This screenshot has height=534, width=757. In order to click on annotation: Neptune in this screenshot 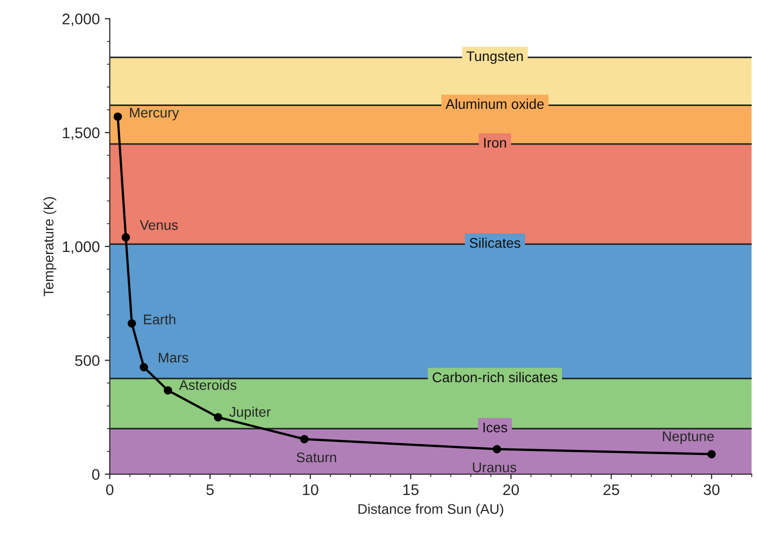, I will do `click(688, 438)`.